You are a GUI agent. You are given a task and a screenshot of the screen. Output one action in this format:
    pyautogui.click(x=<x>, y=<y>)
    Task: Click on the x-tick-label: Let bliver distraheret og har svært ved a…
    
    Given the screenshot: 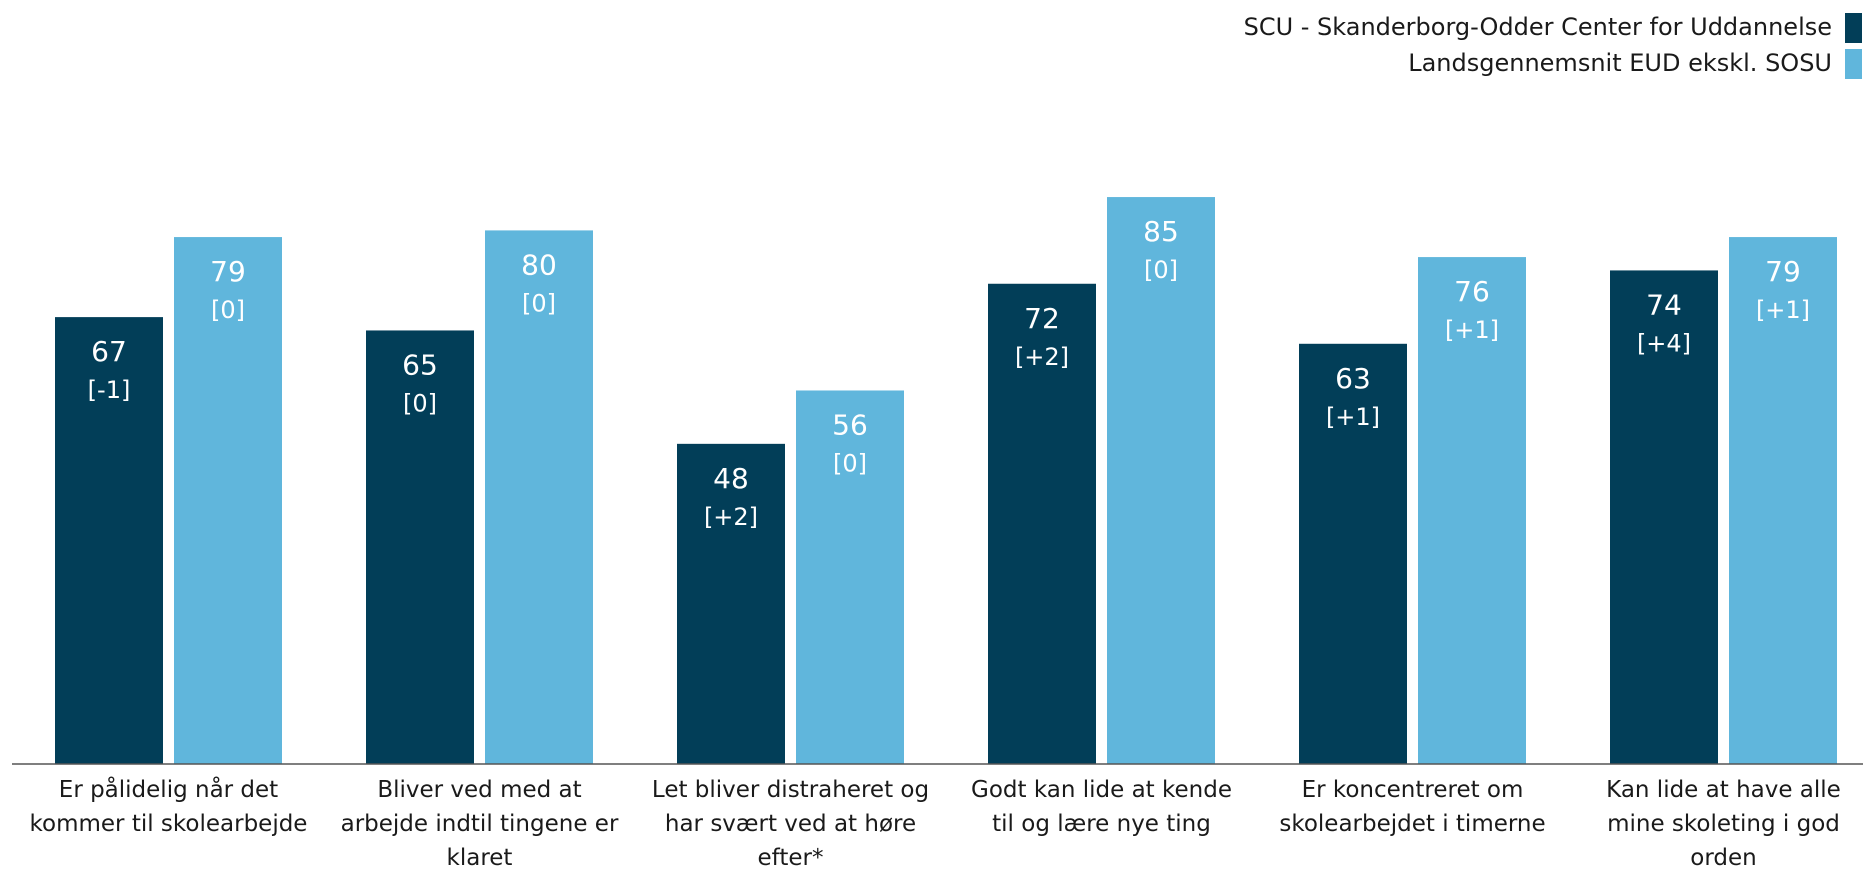 What is the action you would take?
    pyautogui.click(x=790, y=823)
    